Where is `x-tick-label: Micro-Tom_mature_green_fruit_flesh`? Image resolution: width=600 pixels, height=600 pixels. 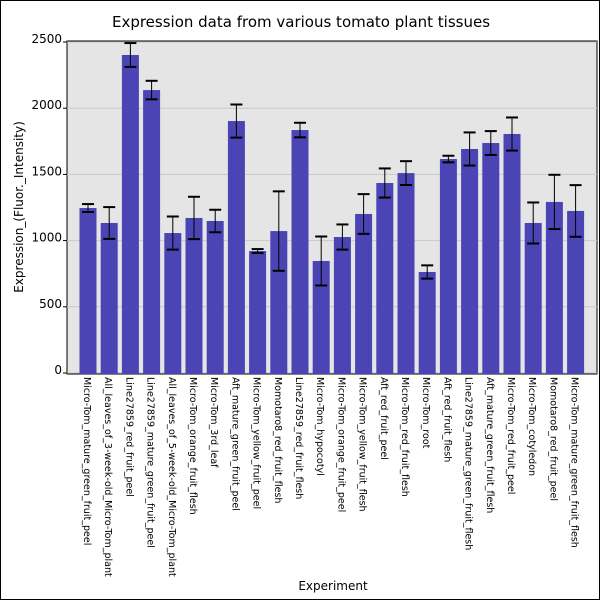
x-tick-label: Micro-Tom_mature_green_fruit_flesh is located at coordinates (574, 462).